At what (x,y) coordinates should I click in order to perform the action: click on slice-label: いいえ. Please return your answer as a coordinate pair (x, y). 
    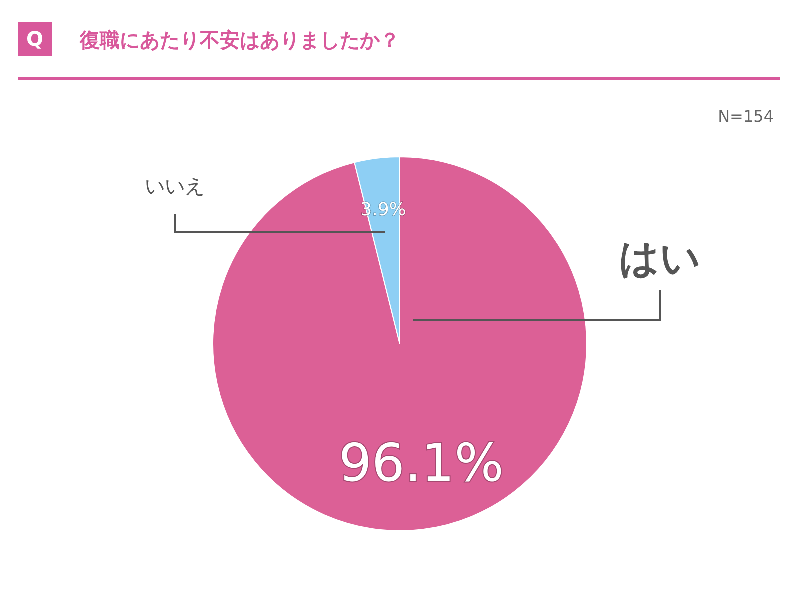
    Looking at the image, I should click on (175, 186).